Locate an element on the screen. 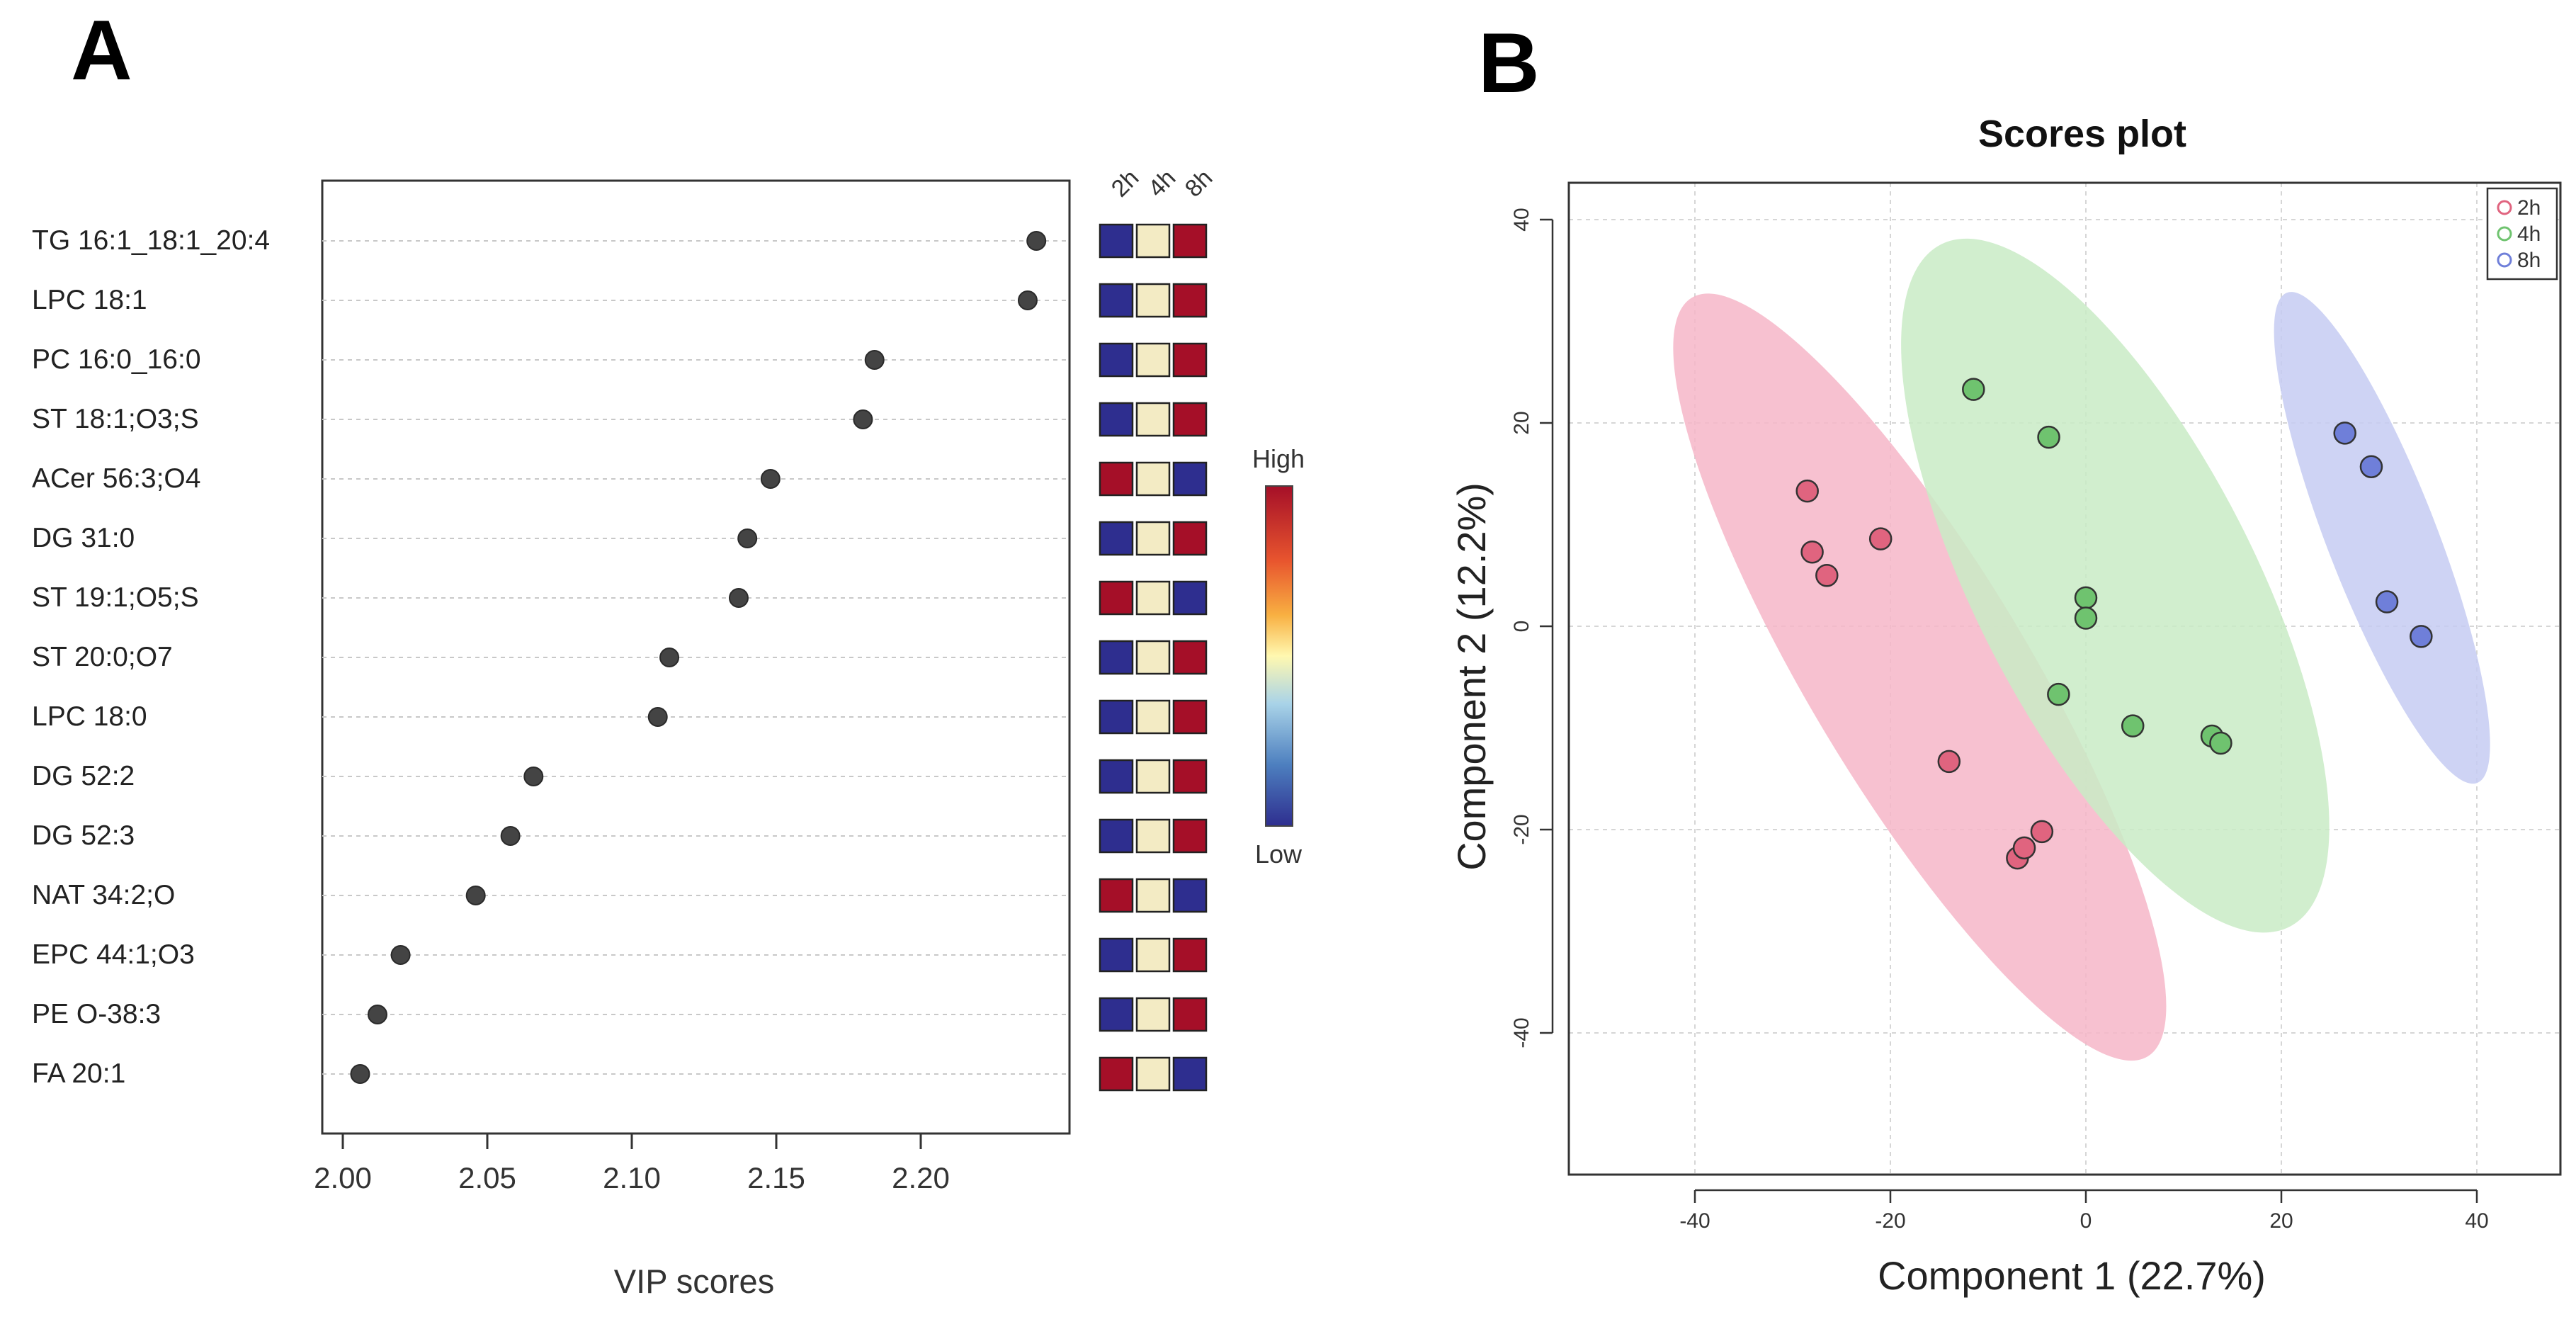 The height and width of the screenshot is (1317, 2576). vip-x-tick-label: 2.05 is located at coordinates (487, 1177).